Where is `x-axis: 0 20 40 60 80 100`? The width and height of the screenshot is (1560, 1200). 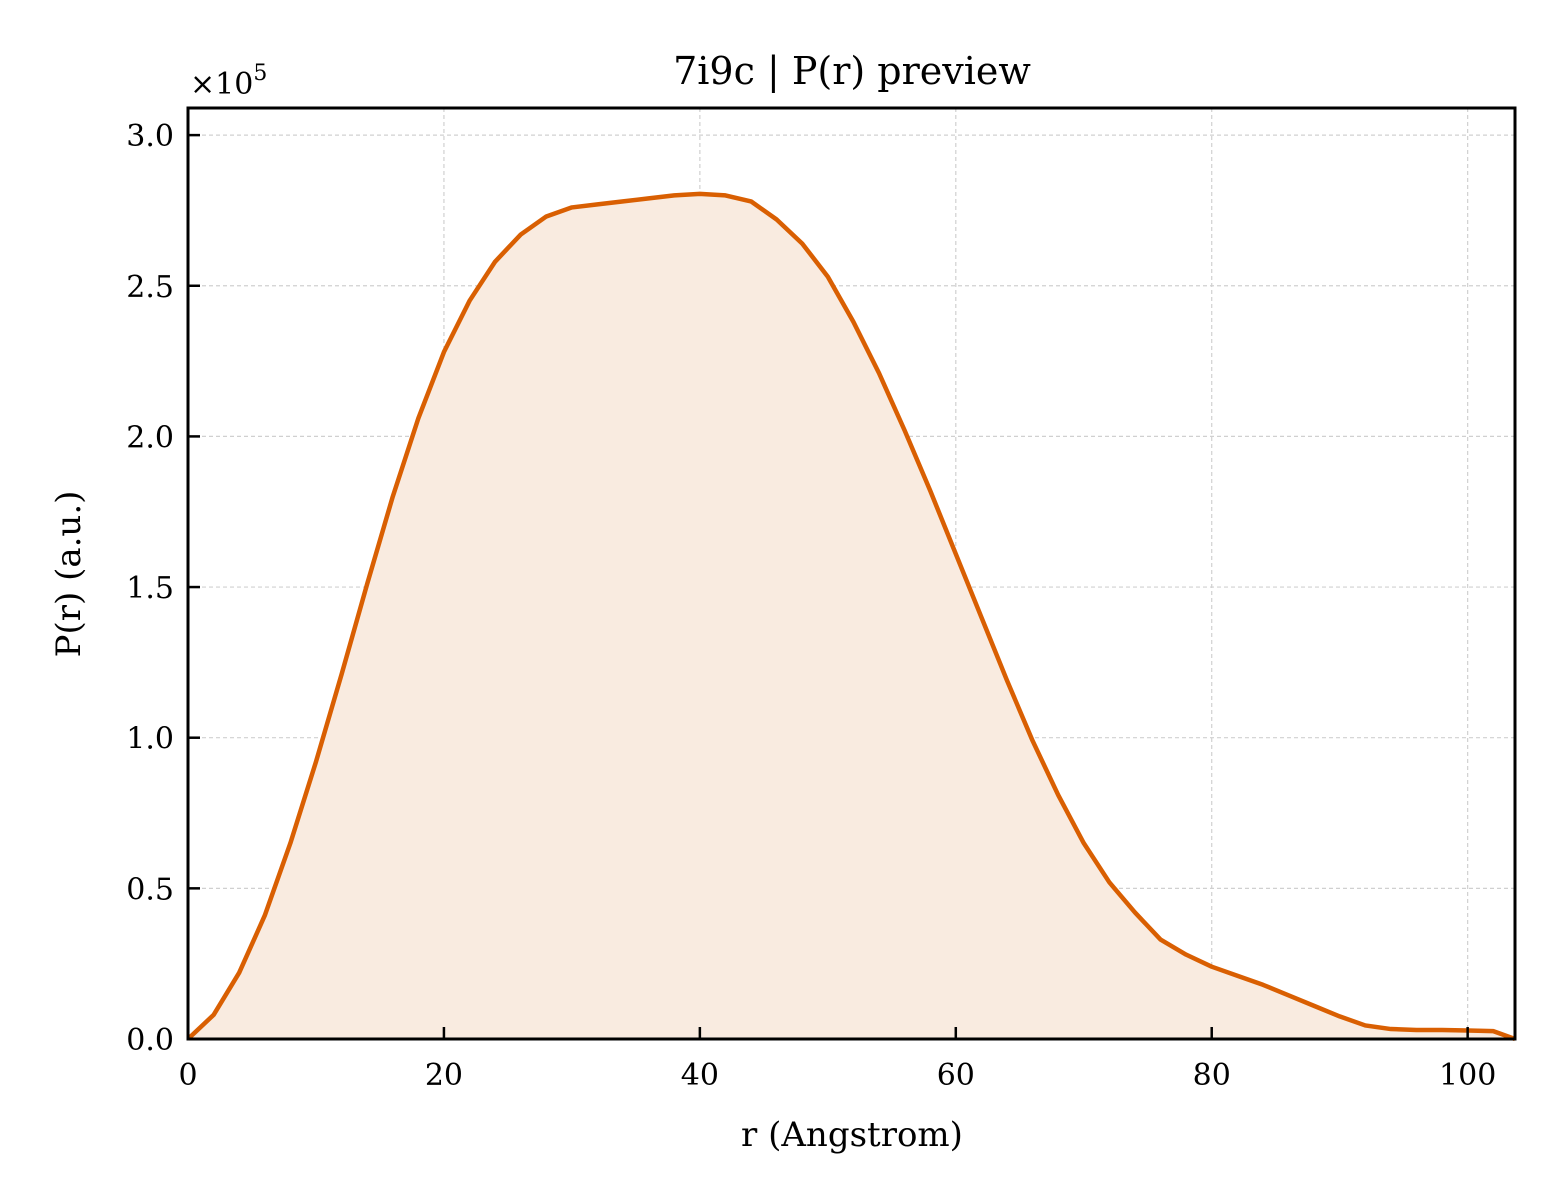
x-axis: 0 20 40 60 80 100 is located at coordinates (837, 1060).